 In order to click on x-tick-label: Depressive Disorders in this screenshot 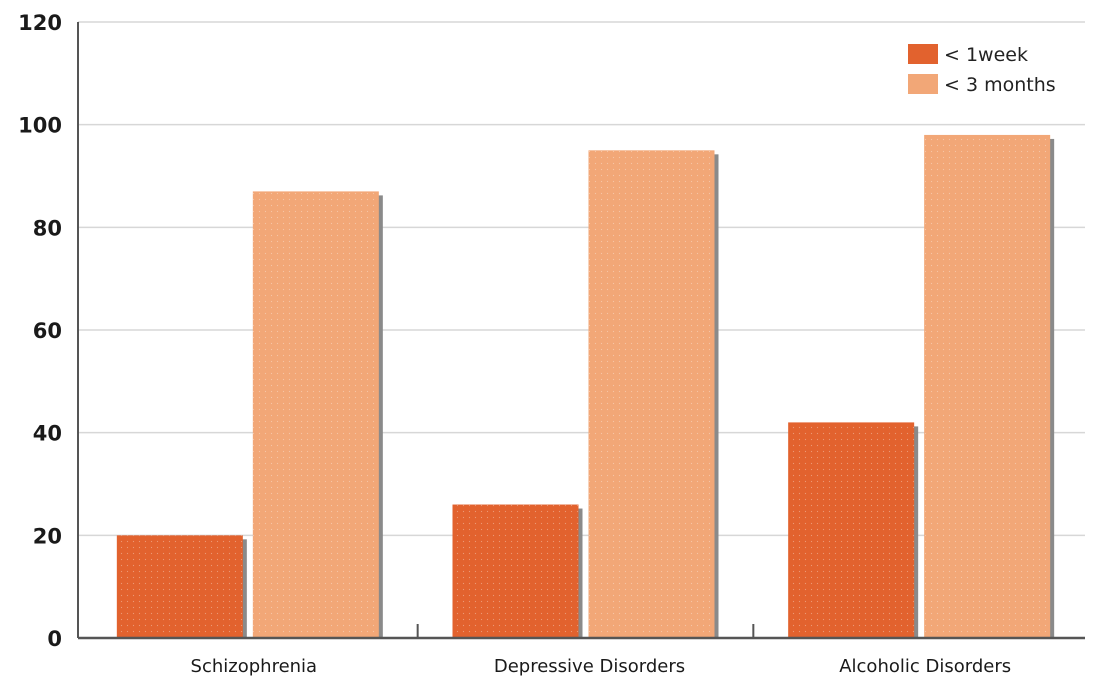, I will do `click(589, 666)`.